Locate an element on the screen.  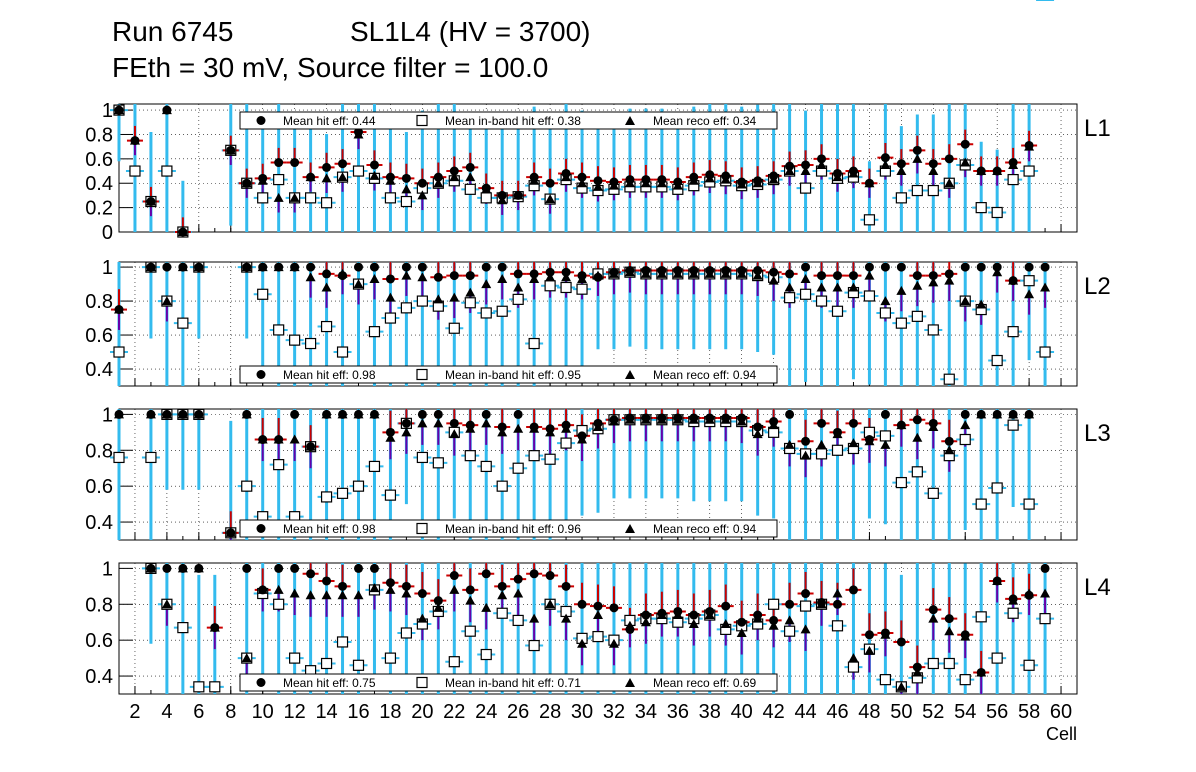
panel-l4-legend-hit-text: Mean hit eff: 0.75 is located at coordinates (329, 683).